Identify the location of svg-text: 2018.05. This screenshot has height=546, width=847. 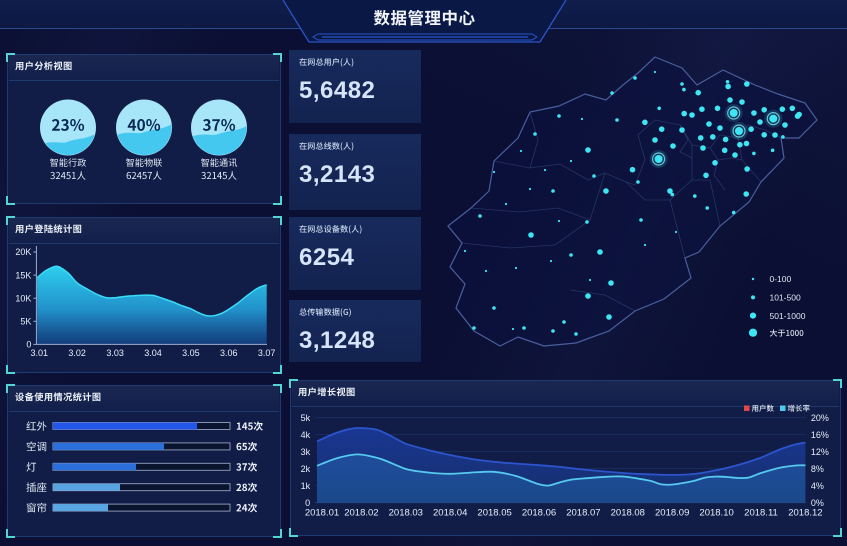
(494, 513).